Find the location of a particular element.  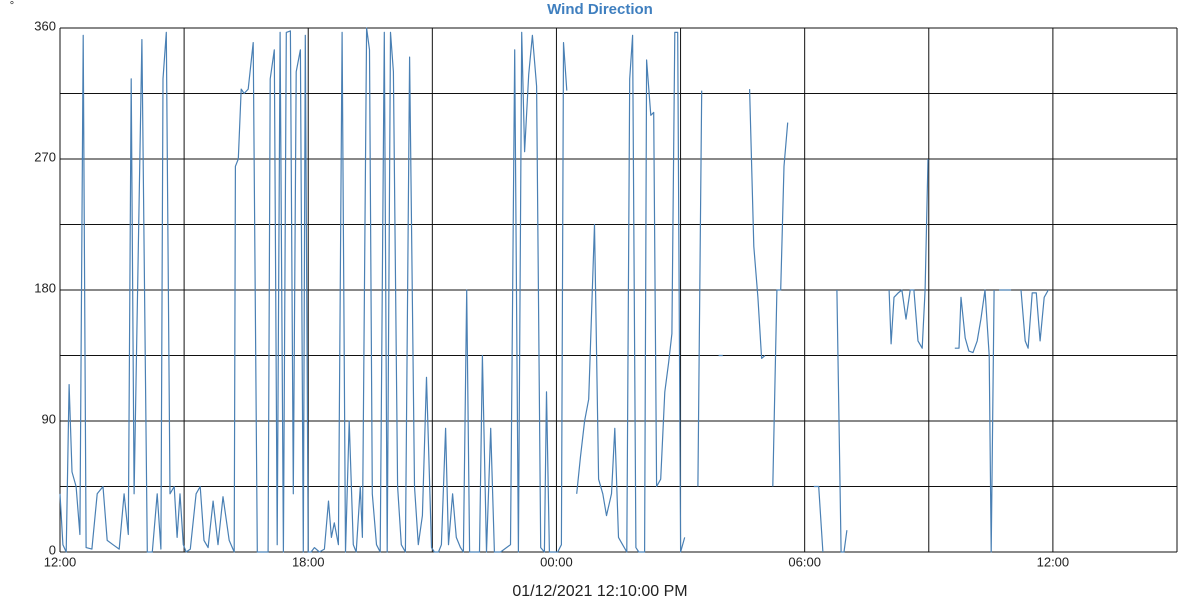

y-axis-label: ° is located at coordinates (12, 6).